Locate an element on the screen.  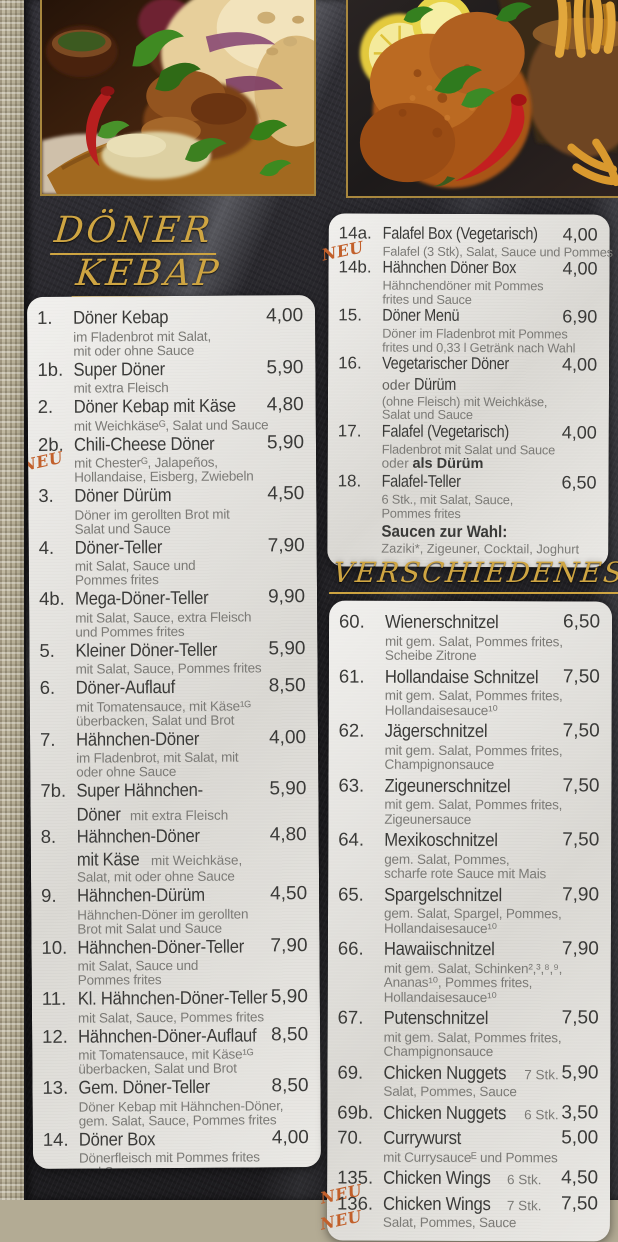
item-name: Chili-Cheese Döner is located at coordinates (144, 443).